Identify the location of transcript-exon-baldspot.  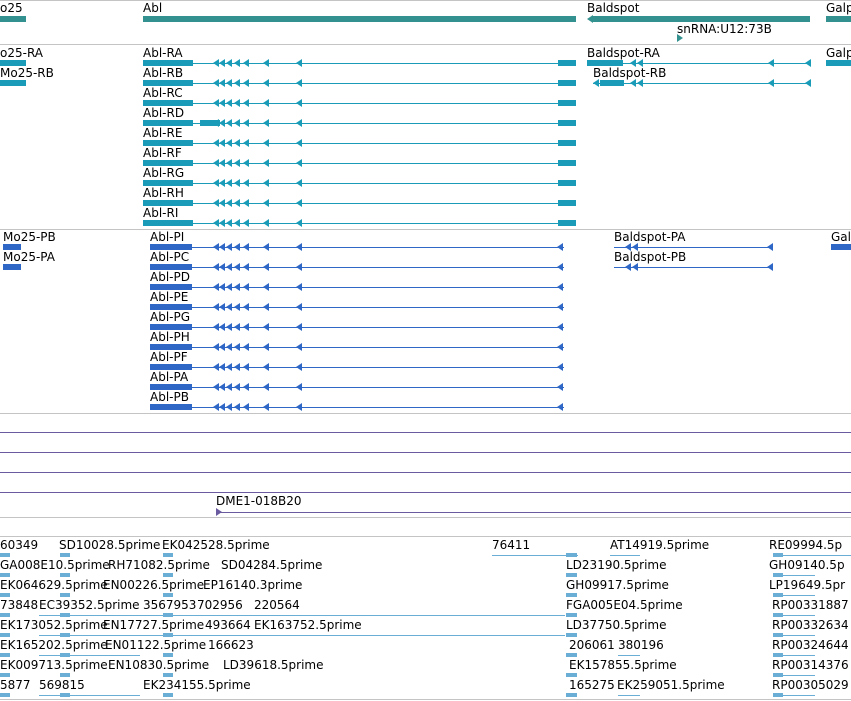
(612, 83).